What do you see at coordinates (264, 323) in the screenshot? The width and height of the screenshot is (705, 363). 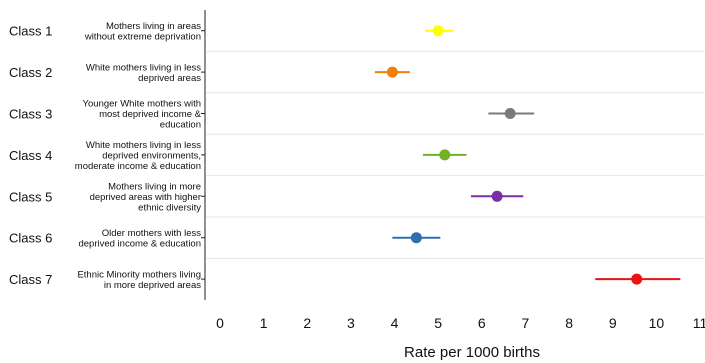 I see `x-tick-label: 1` at bounding box center [264, 323].